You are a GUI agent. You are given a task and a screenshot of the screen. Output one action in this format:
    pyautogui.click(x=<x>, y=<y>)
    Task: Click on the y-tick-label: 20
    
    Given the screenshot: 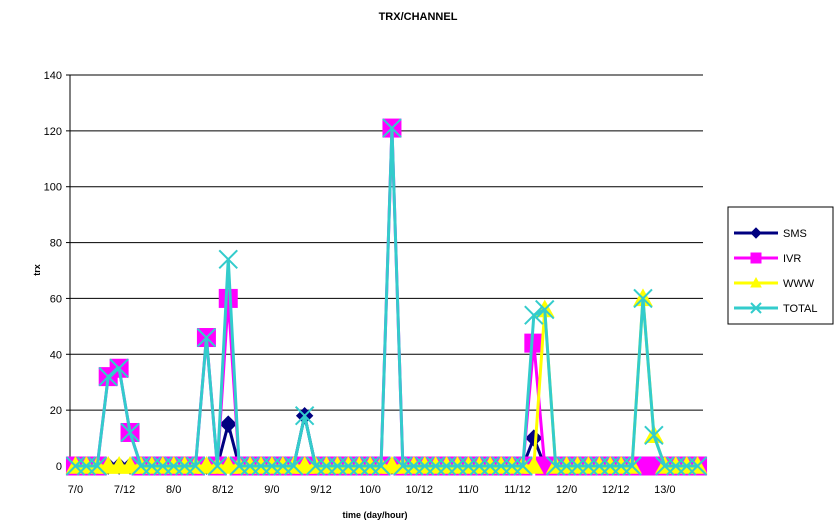 What is the action you would take?
    pyautogui.click(x=56, y=411)
    